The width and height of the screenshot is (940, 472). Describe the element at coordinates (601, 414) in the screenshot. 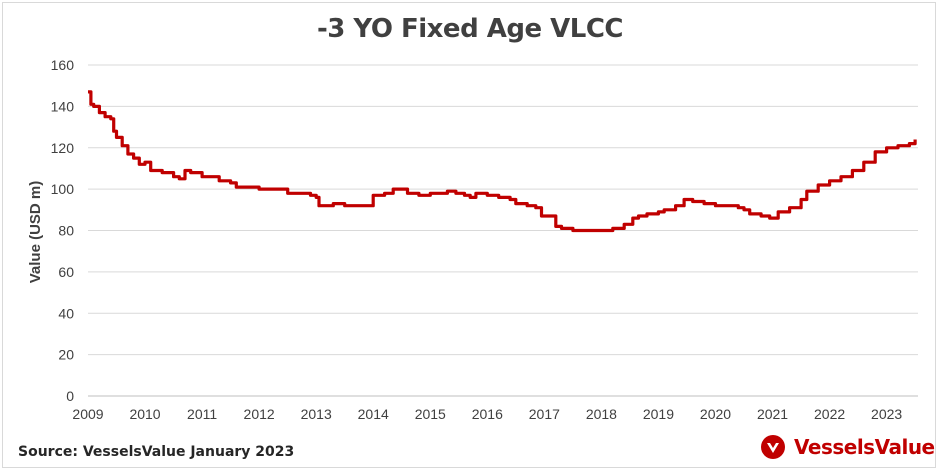

I see `x-tick-label: 2018` at that location.